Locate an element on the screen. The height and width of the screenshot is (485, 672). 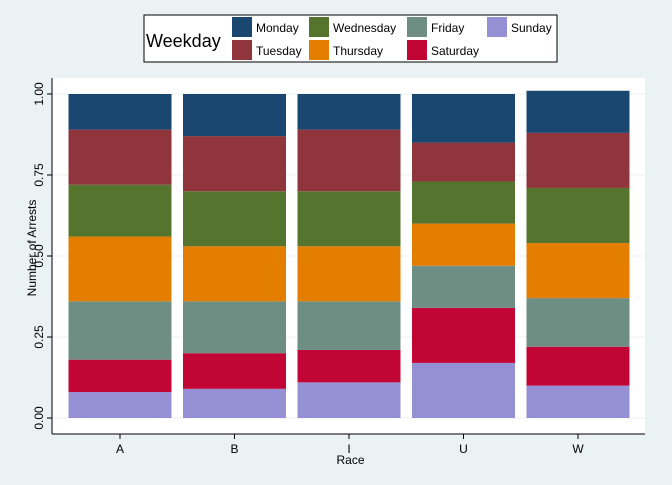
y-tick-label-4: 1.00 is located at coordinates (39, 94).